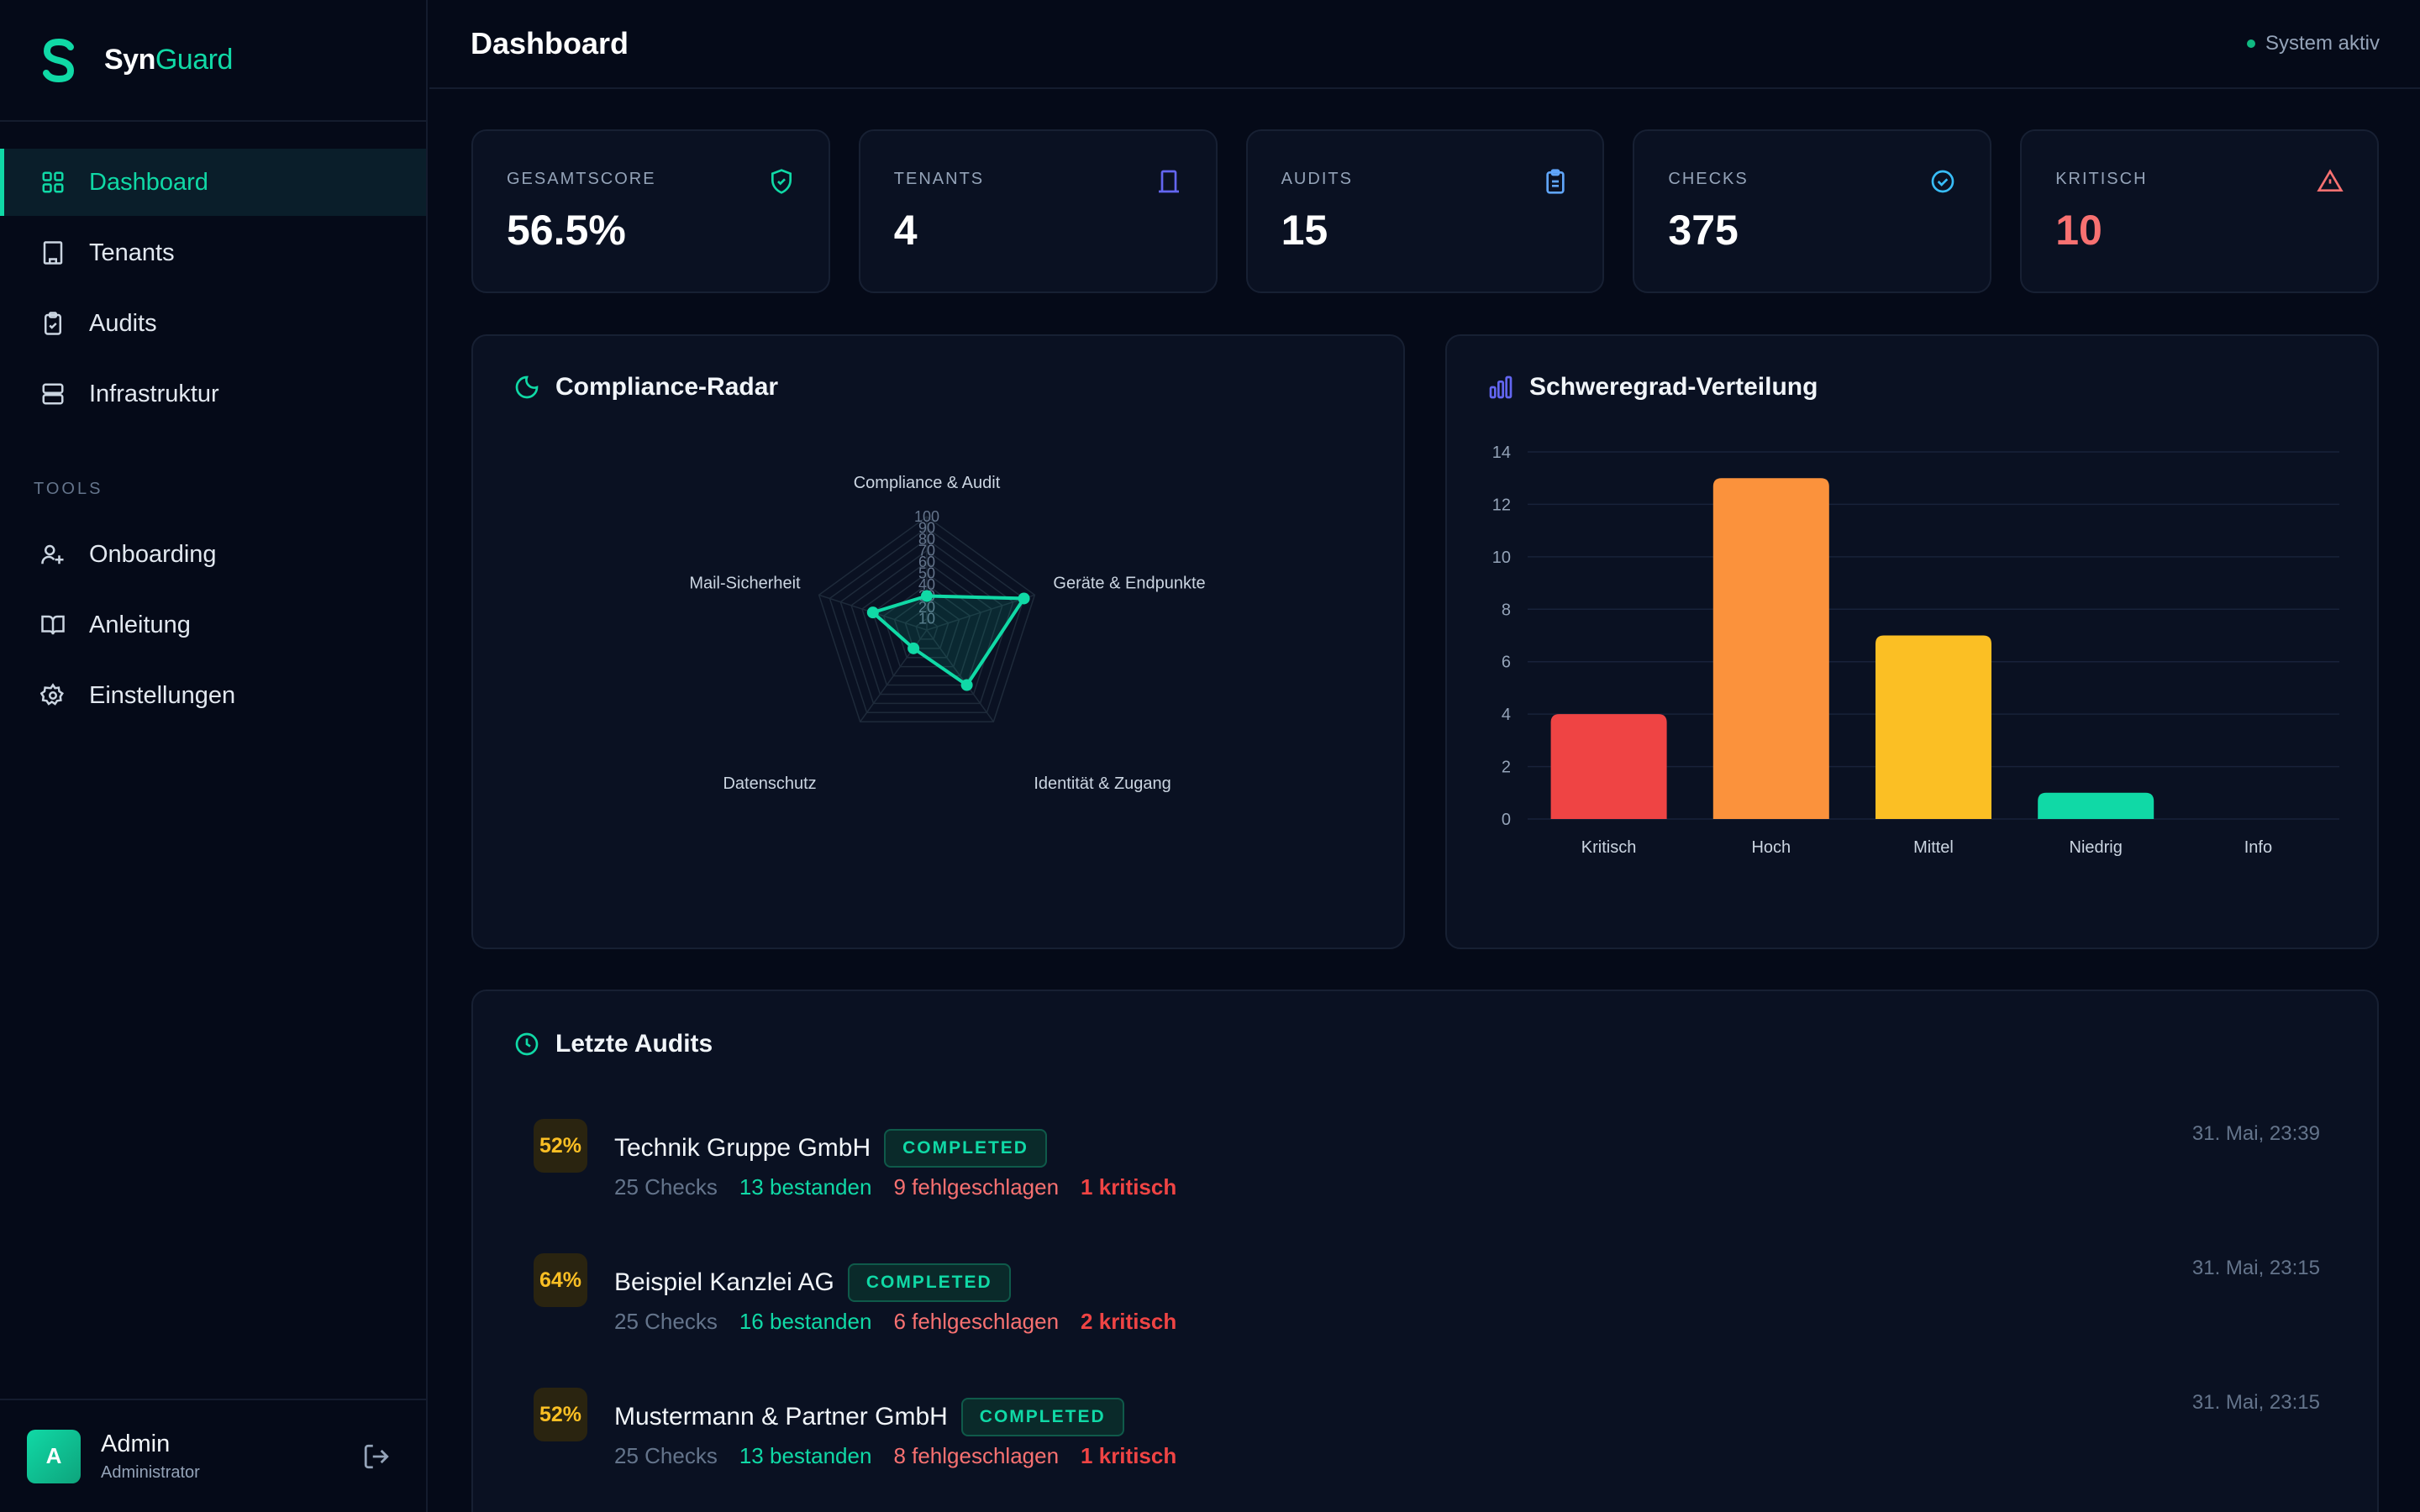 The width and height of the screenshot is (2420, 1512). Describe the element at coordinates (976, 1187) in the screenshot. I see `failed-count: 9 fehlgeschlagen` at that location.